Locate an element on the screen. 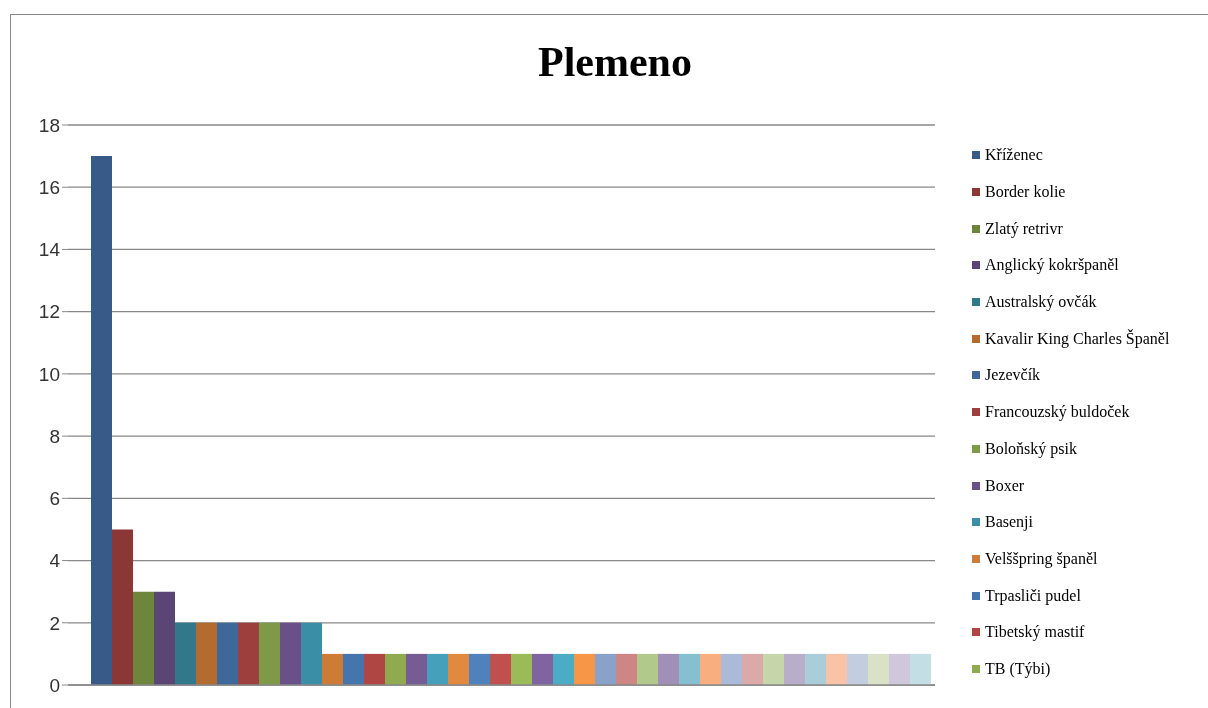 This screenshot has width=1208, height=708. legend-label: Trpasliči pudel is located at coordinates (1033, 595).